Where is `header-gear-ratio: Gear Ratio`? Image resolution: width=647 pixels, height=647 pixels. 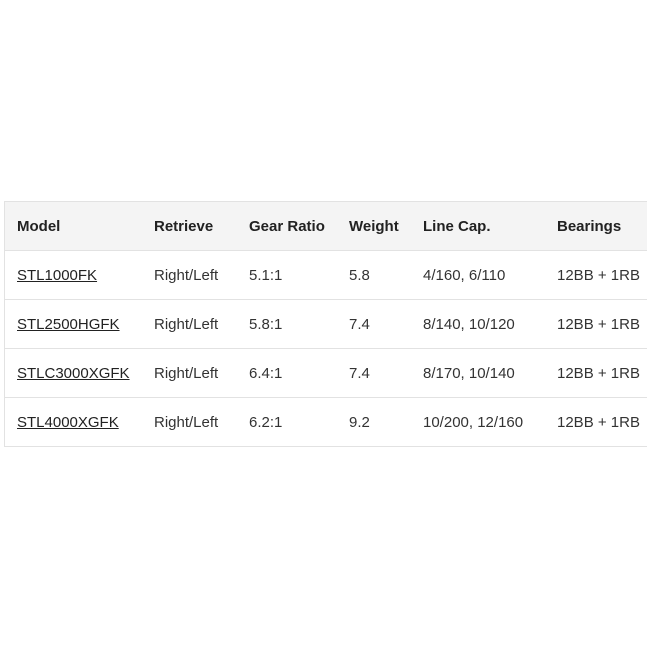
header-gear-ratio: Gear Ratio is located at coordinates (287, 226).